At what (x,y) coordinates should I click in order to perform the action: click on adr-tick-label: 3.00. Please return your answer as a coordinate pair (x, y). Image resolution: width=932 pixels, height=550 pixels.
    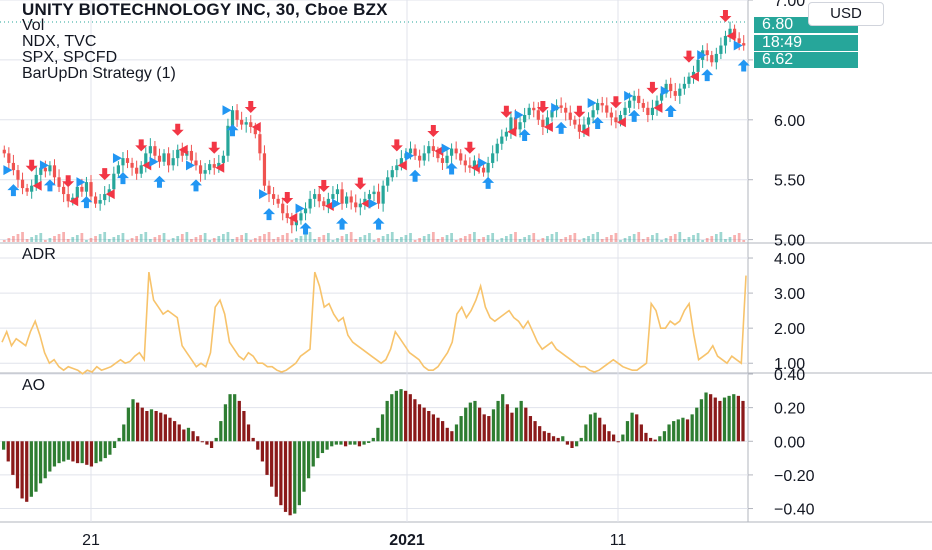
    Looking at the image, I should click on (789, 294).